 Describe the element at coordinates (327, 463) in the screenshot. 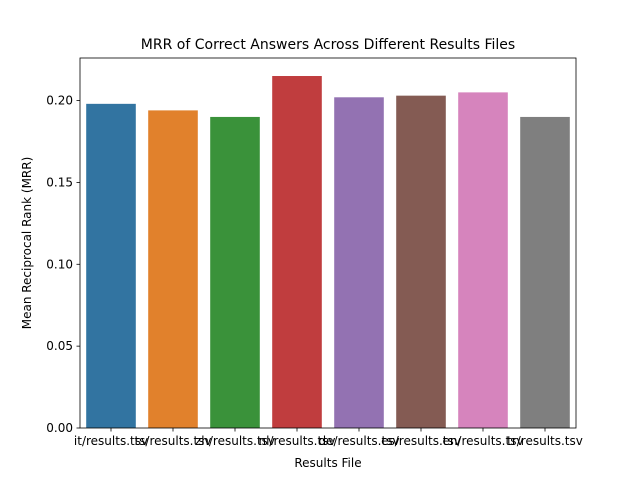

I see `x-axis-label: Results File` at that location.